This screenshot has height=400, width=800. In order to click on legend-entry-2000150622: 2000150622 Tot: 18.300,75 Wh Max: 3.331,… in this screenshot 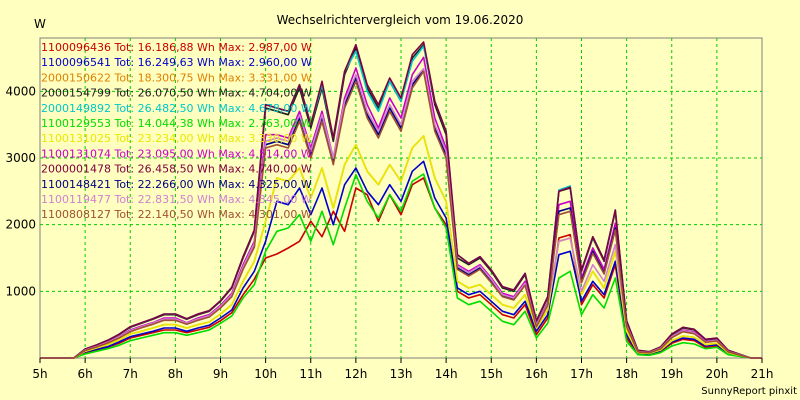, I will do `click(176, 77)`.